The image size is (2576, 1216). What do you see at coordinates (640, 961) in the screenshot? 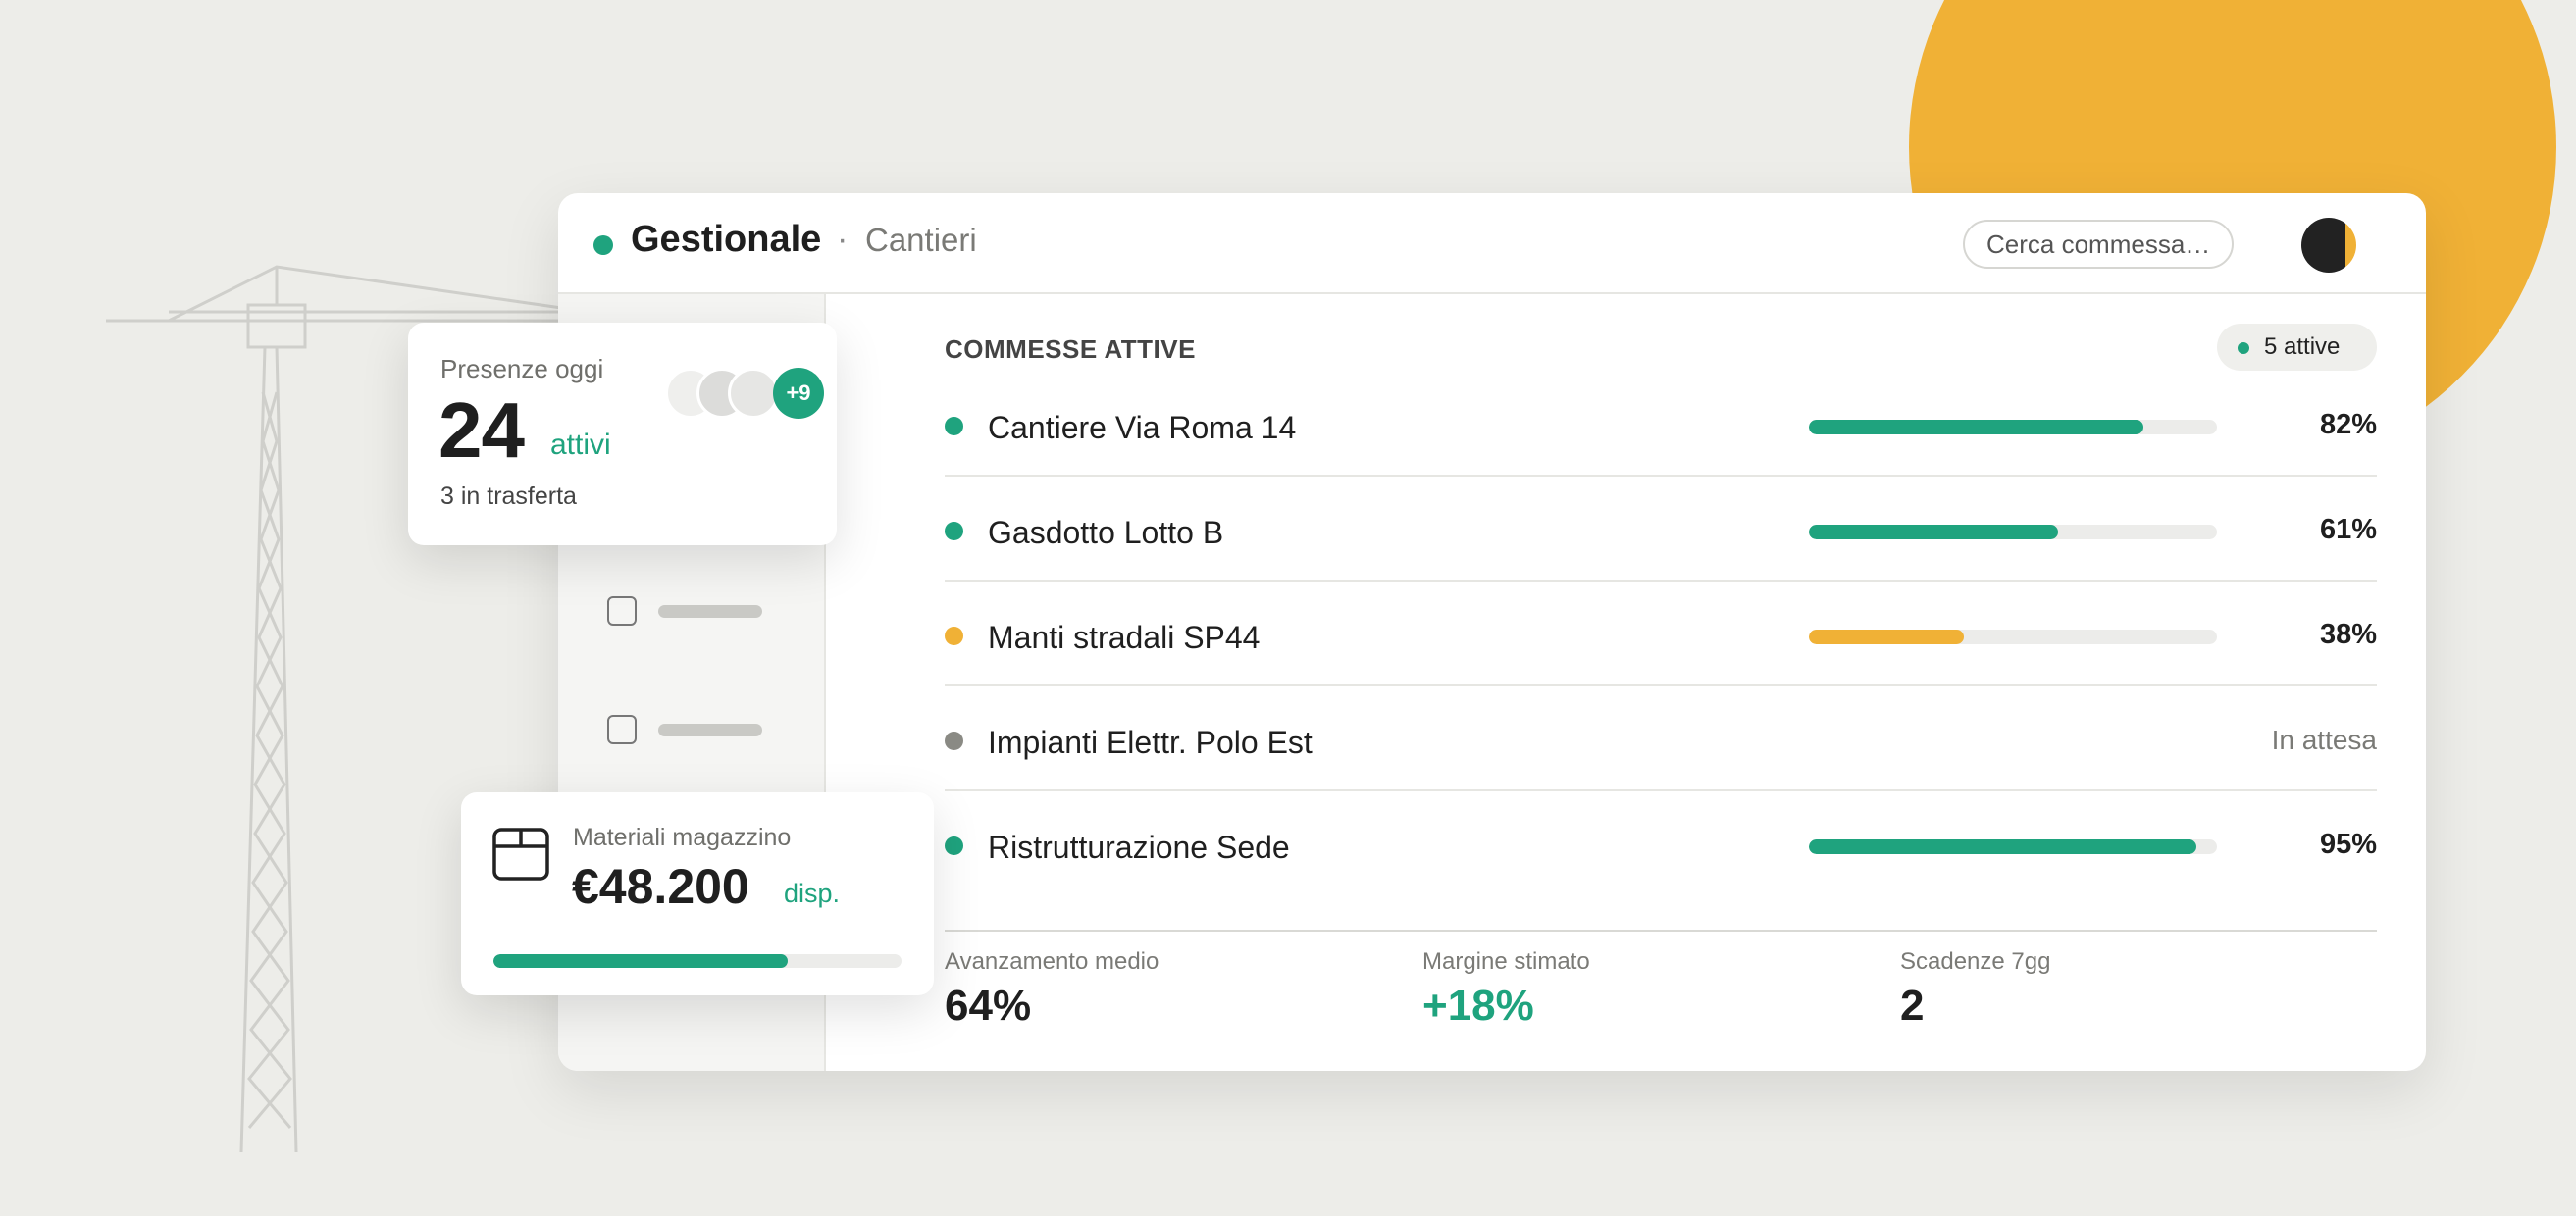
I see `materials-progress-fill` at bounding box center [640, 961].